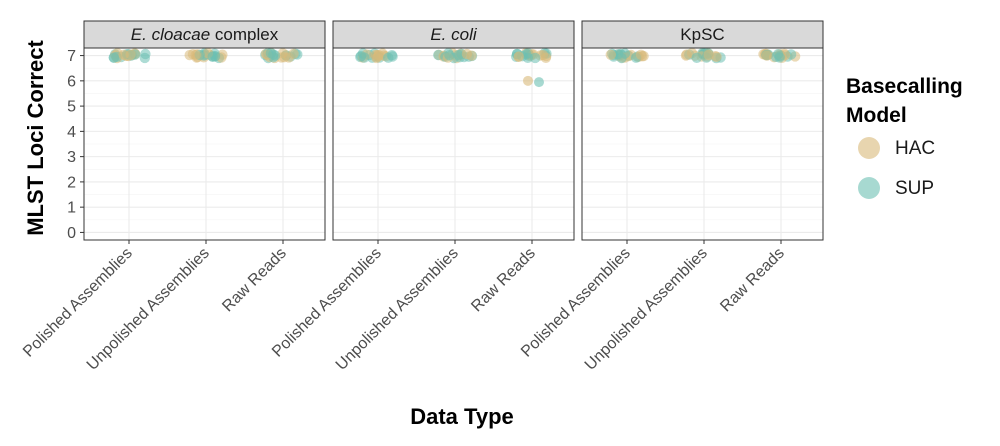 The width and height of the screenshot is (1000, 446). I want to click on legend-title-line2: Model, so click(876, 115).